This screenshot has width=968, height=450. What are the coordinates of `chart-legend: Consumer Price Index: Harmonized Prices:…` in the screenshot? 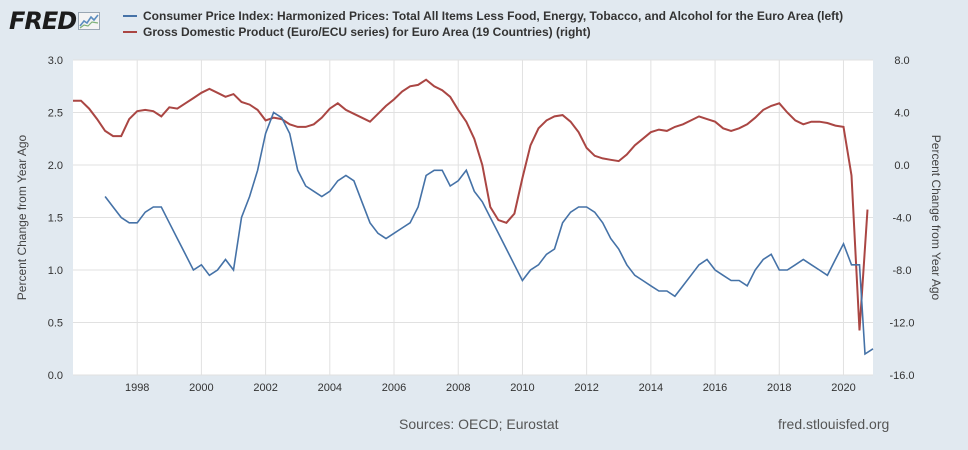 It's located at (483, 24).